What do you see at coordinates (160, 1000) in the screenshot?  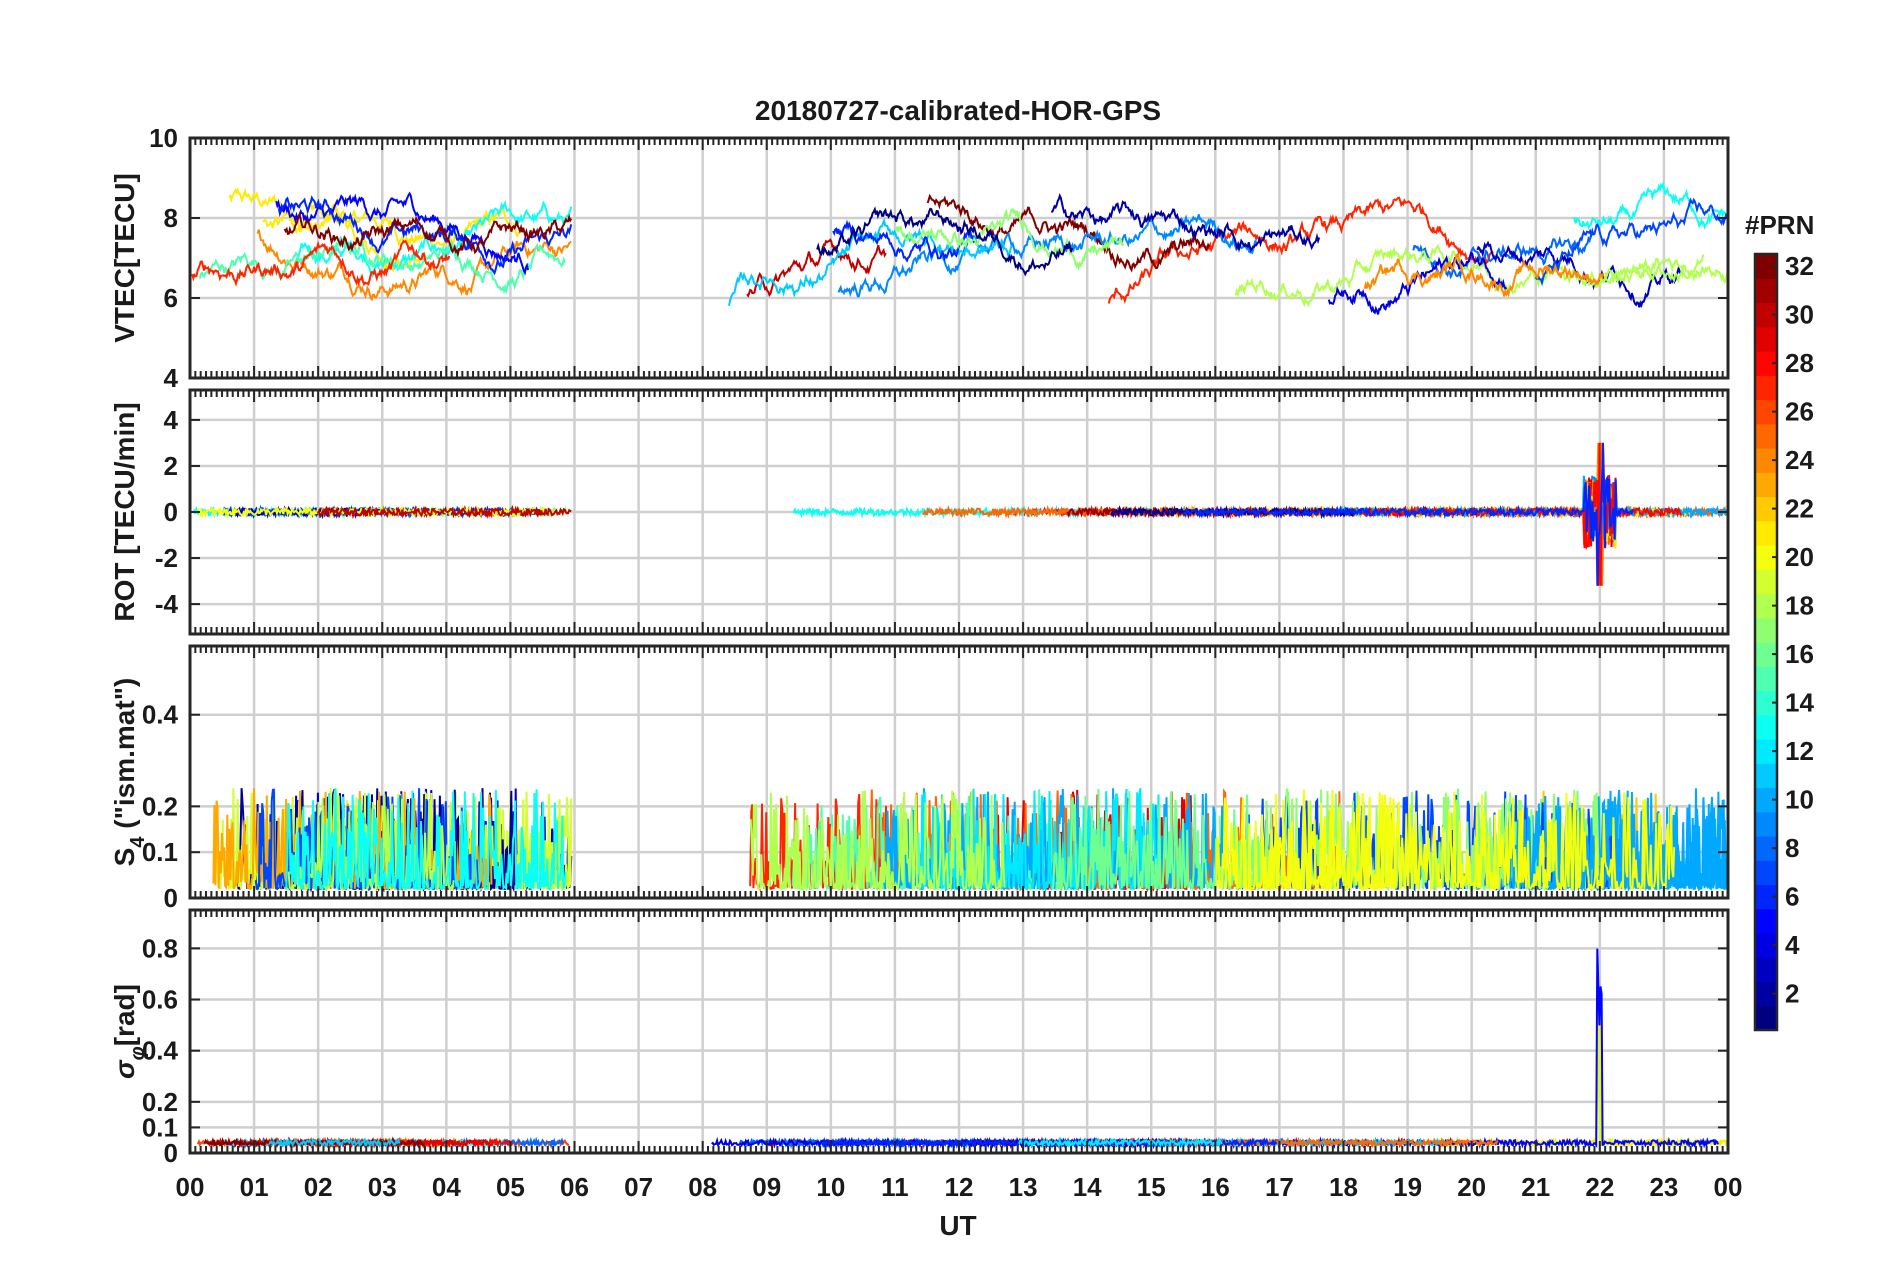 I see `y-tick-label: 0.6` at bounding box center [160, 1000].